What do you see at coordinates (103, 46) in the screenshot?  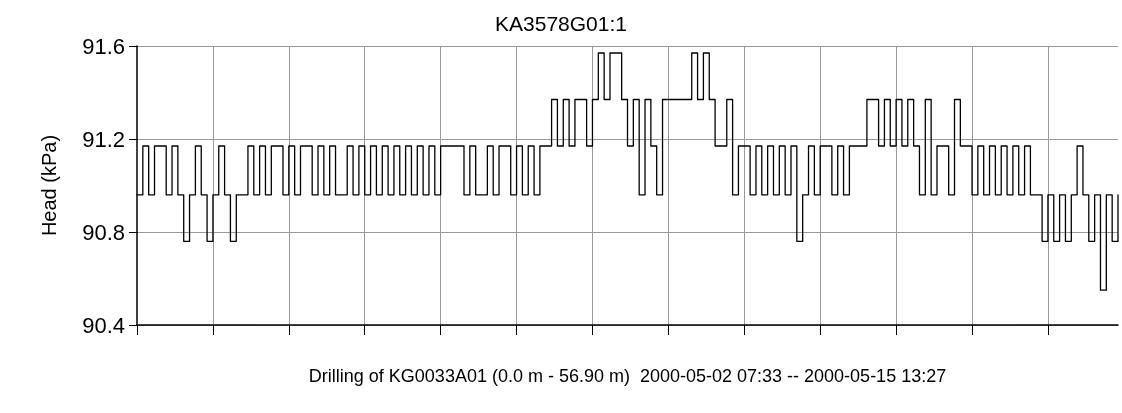 I see `y-tick-label: 91.6` at bounding box center [103, 46].